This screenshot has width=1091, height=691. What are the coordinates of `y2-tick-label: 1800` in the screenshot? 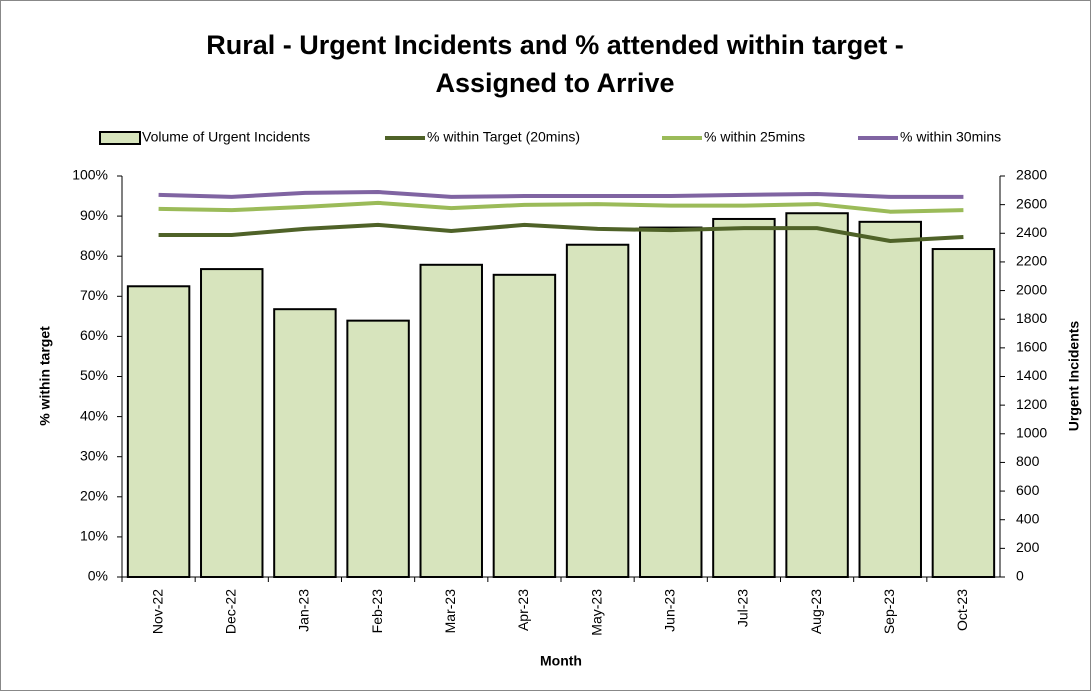 It's located at (1031, 318).